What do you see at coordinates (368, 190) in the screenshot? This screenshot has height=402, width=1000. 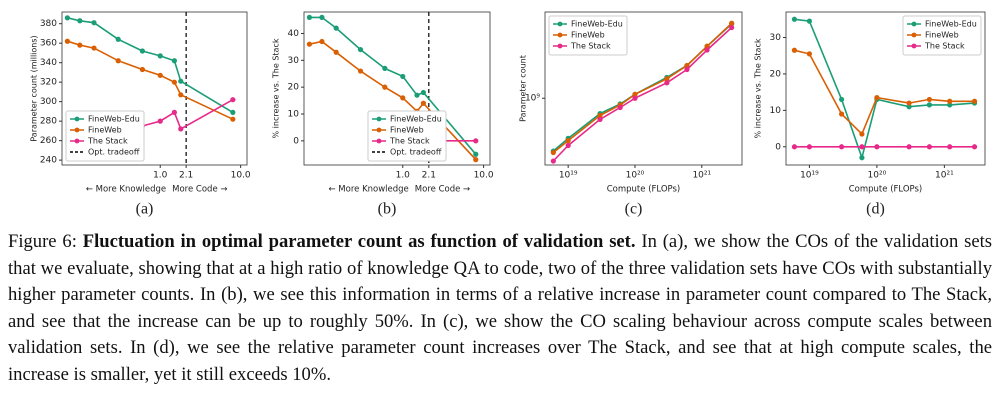 I see `x-axis-label-left: ← More Knowledge` at bounding box center [368, 190].